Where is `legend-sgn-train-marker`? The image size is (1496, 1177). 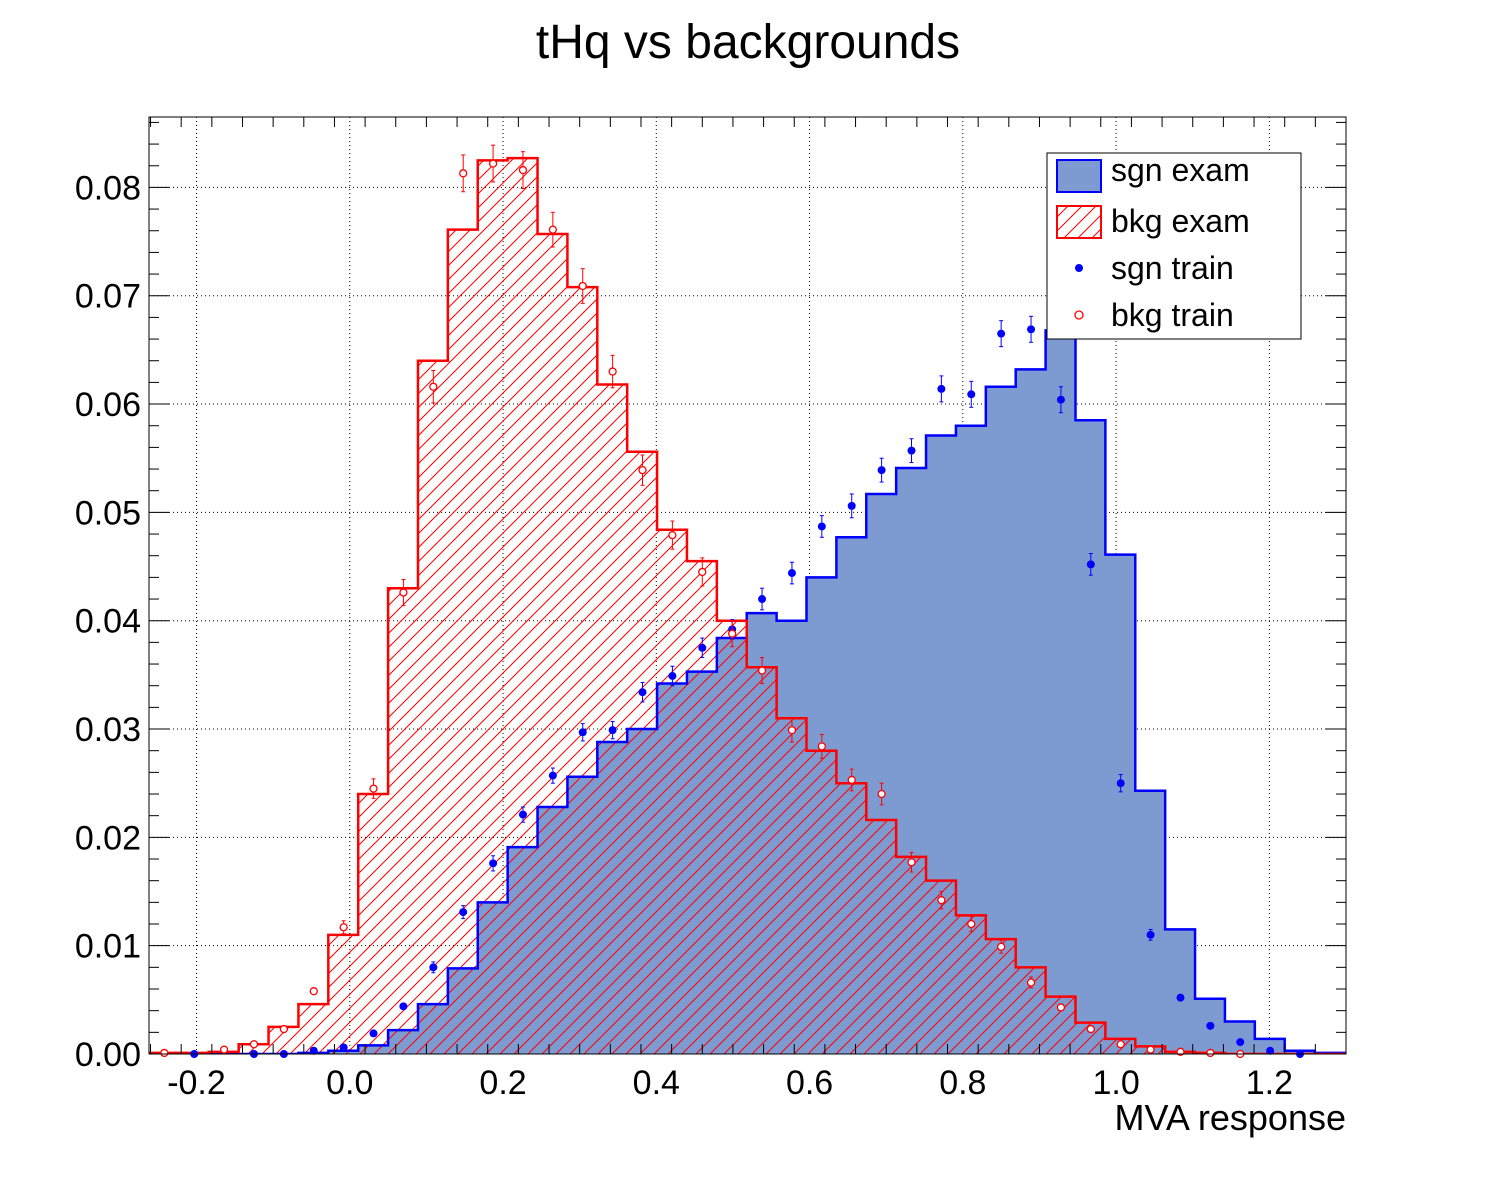 legend-sgn-train-marker is located at coordinates (1079, 268).